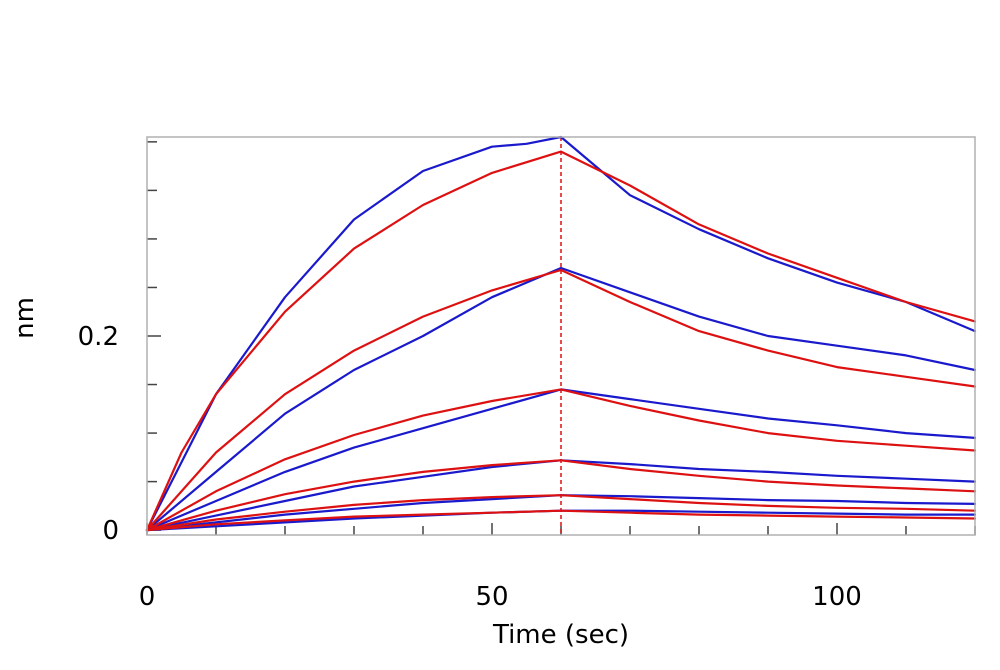 This screenshot has width=1000, height=670. What do you see at coordinates (98, 337) in the screenshot?
I see `y-tick-label: 0.2` at bounding box center [98, 337].